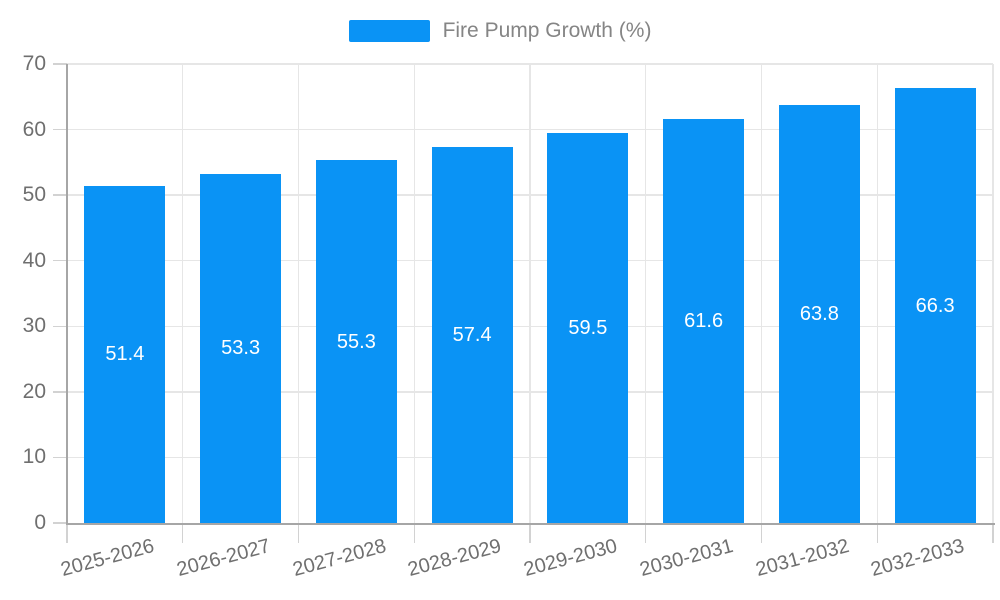 Image resolution: width=1000 pixels, height=600 pixels. I want to click on x-axis-line, so click(530, 524).